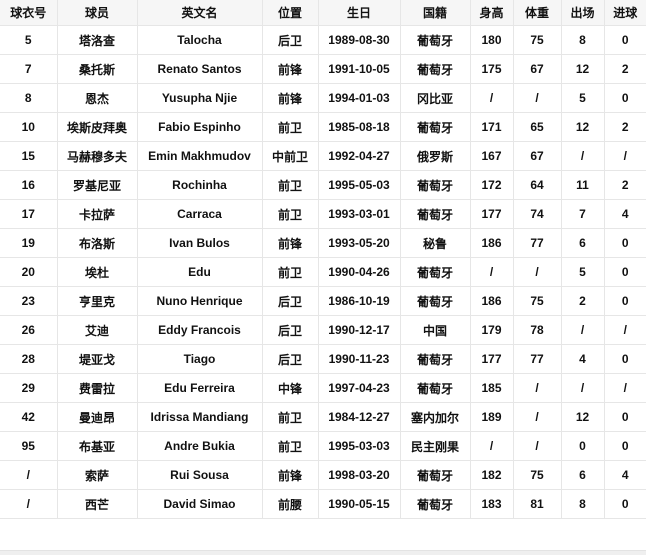 The height and width of the screenshot is (555, 646). What do you see at coordinates (199, 301) in the screenshot?
I see `cell-english-name: Nuno Henrique` at bounding box center [199, 301].